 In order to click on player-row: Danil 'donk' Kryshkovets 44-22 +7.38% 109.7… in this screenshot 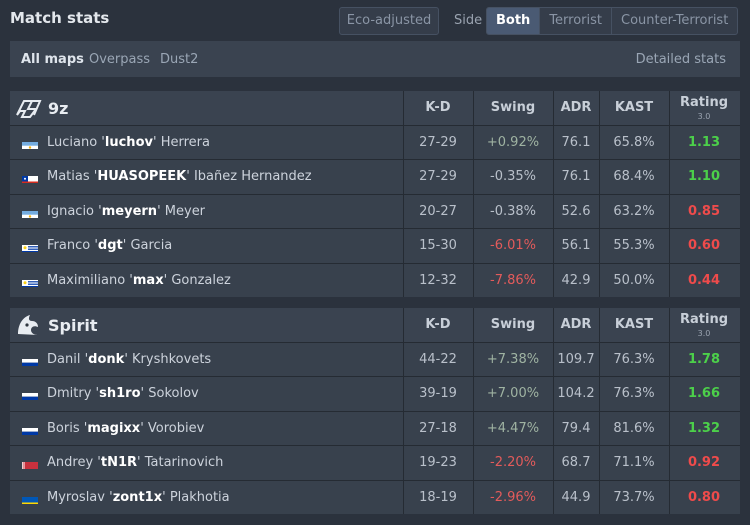, I will do `click(375, 359)`.